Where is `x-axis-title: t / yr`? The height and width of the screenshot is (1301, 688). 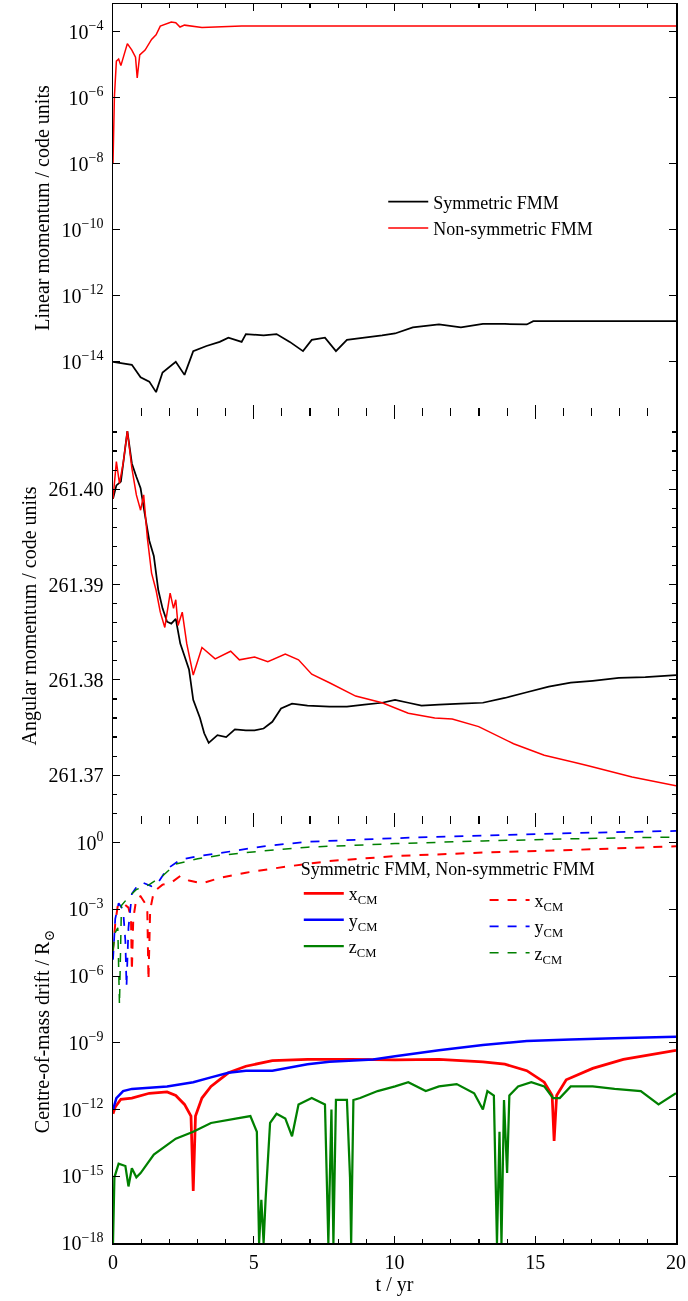
x-axis-title: t / yr is located at coordinates (394, 1284).